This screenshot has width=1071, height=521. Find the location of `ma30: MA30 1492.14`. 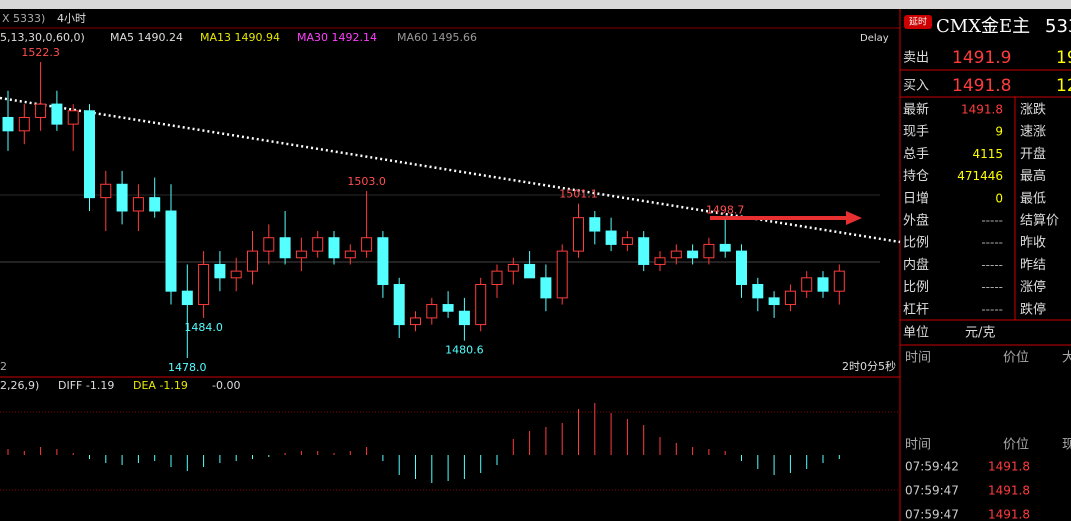

ma30: MA30 1492.14 is located at coordinates (337, 37).